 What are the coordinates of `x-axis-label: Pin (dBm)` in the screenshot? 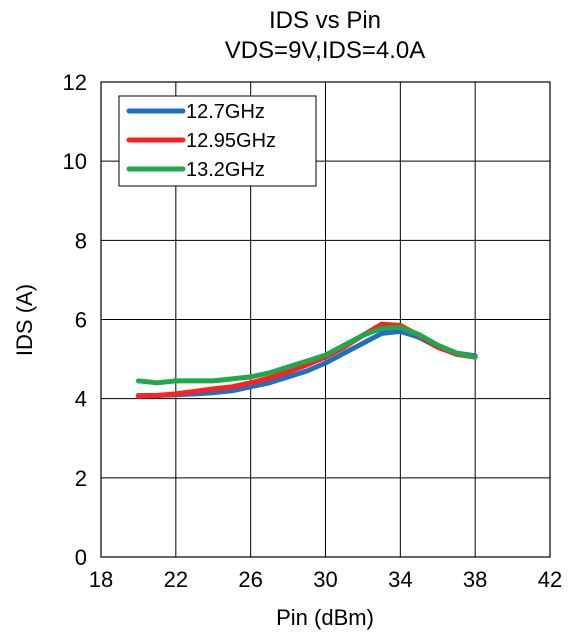 It's located at (325, 617).